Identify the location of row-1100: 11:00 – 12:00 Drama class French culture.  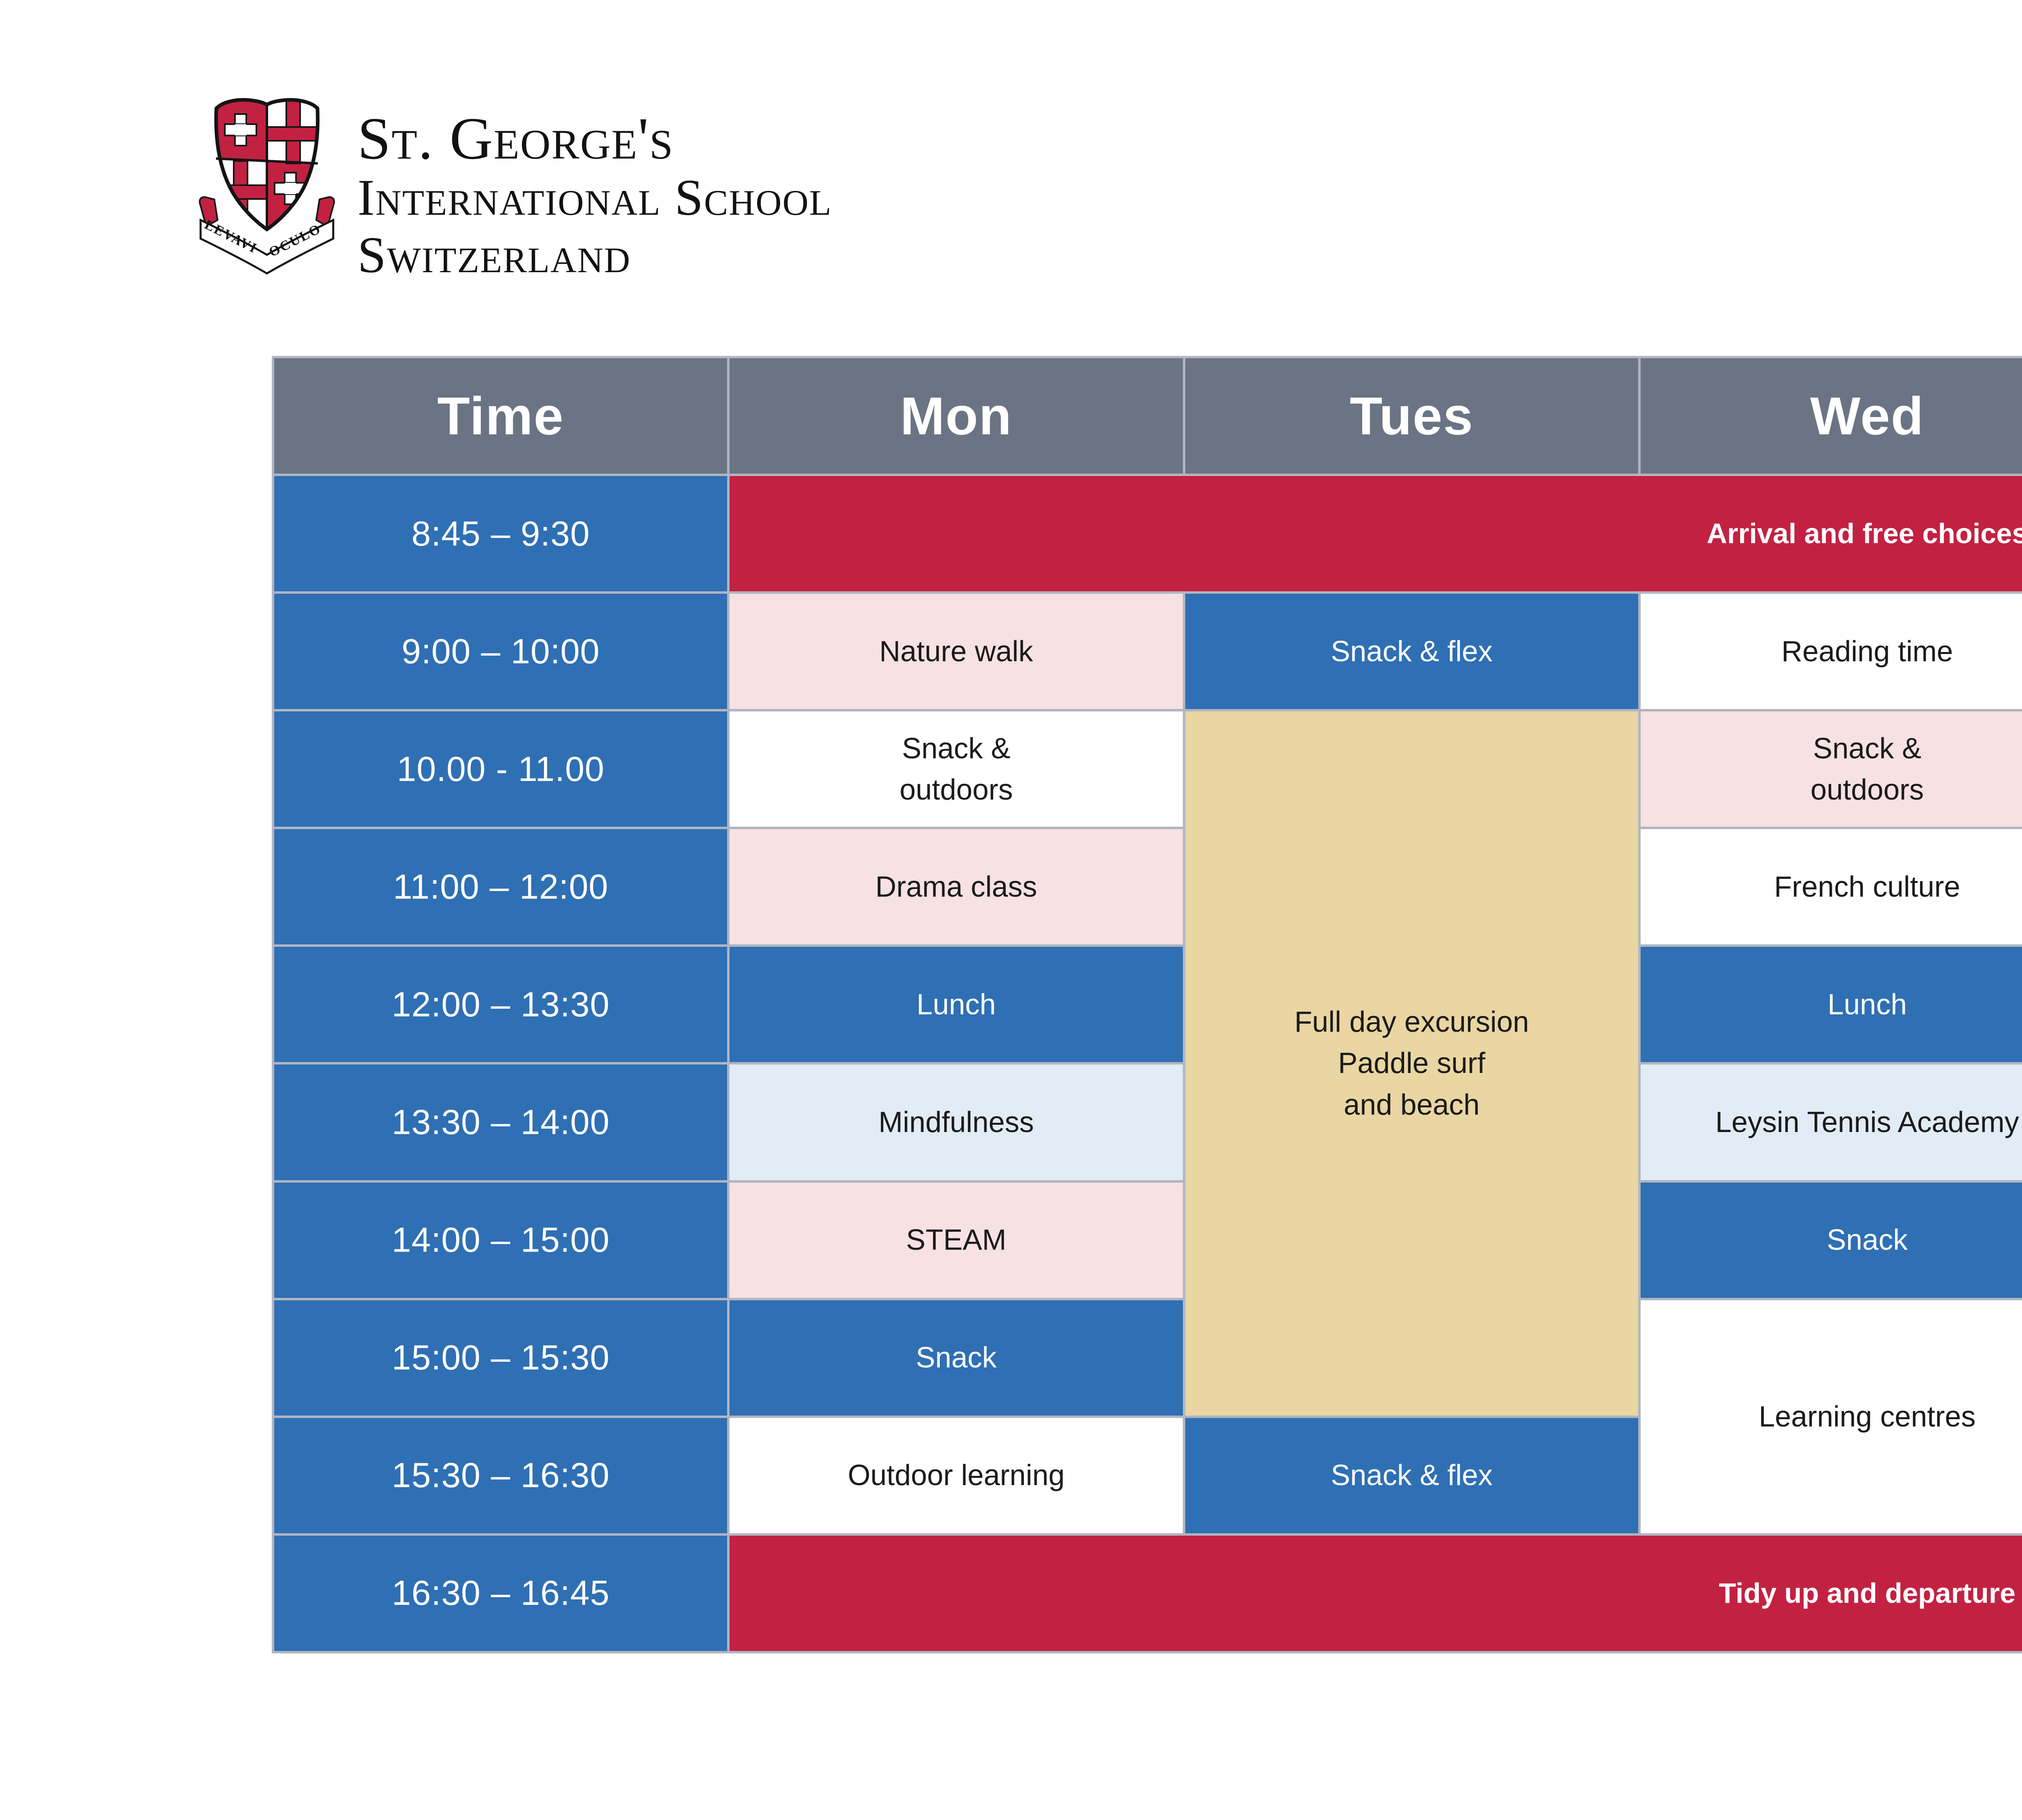
(1148, 887).